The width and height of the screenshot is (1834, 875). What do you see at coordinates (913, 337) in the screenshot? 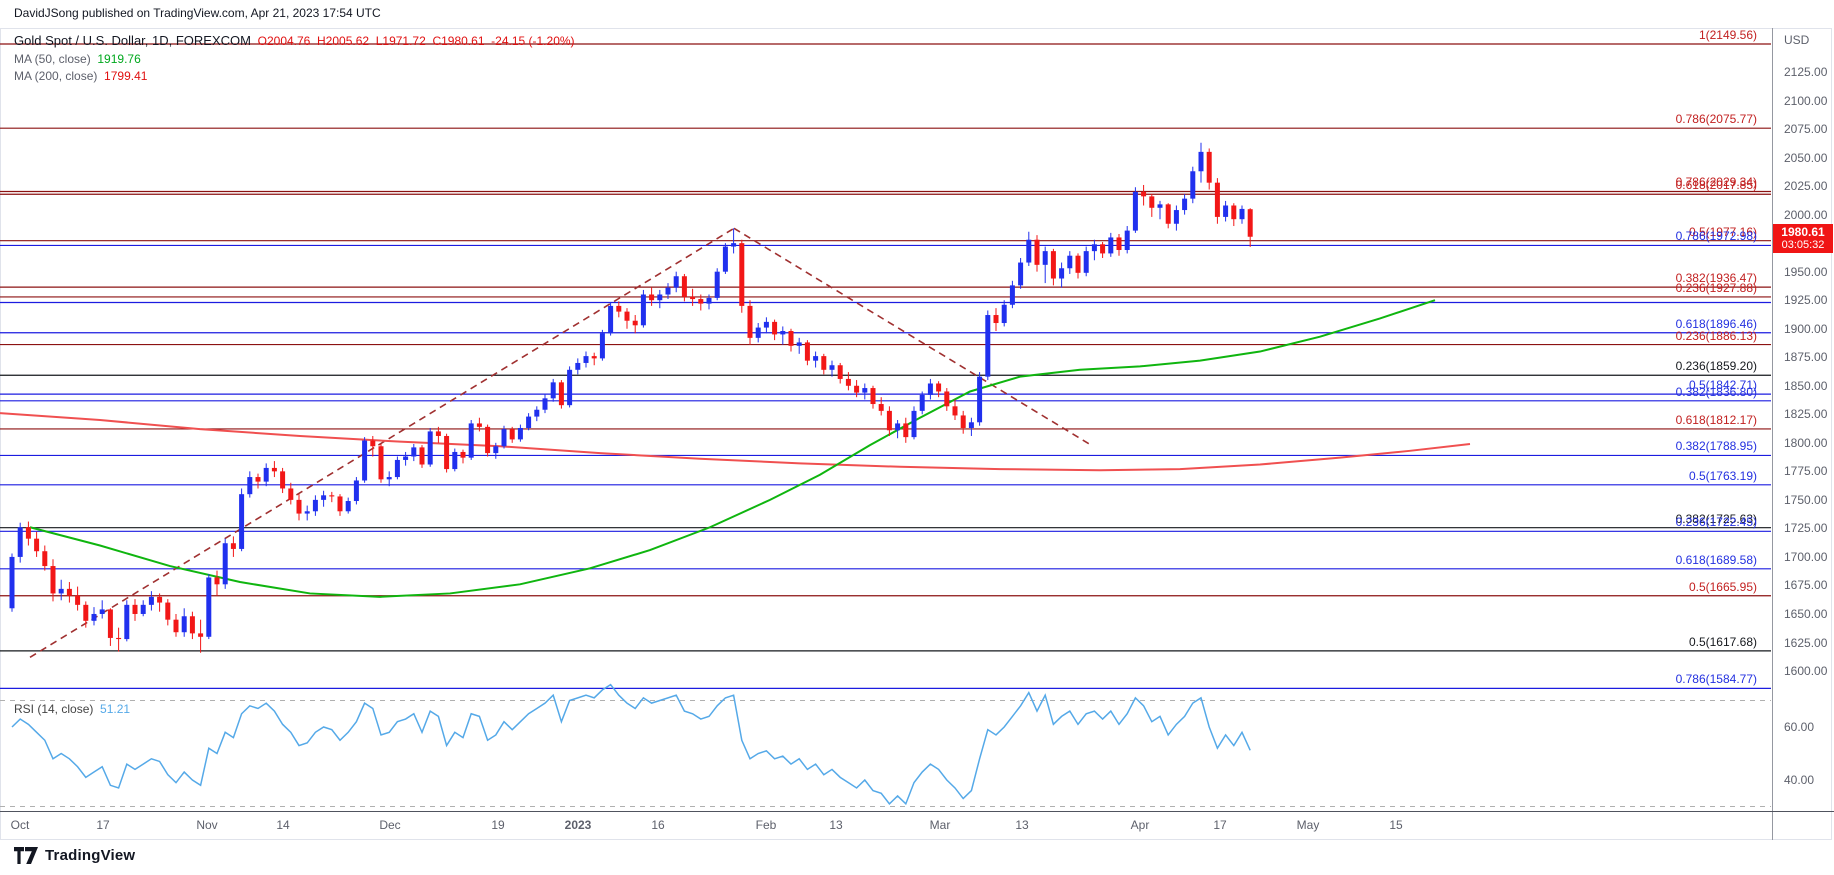
I see `trendline-dashed` at bounding box center [913, 337].